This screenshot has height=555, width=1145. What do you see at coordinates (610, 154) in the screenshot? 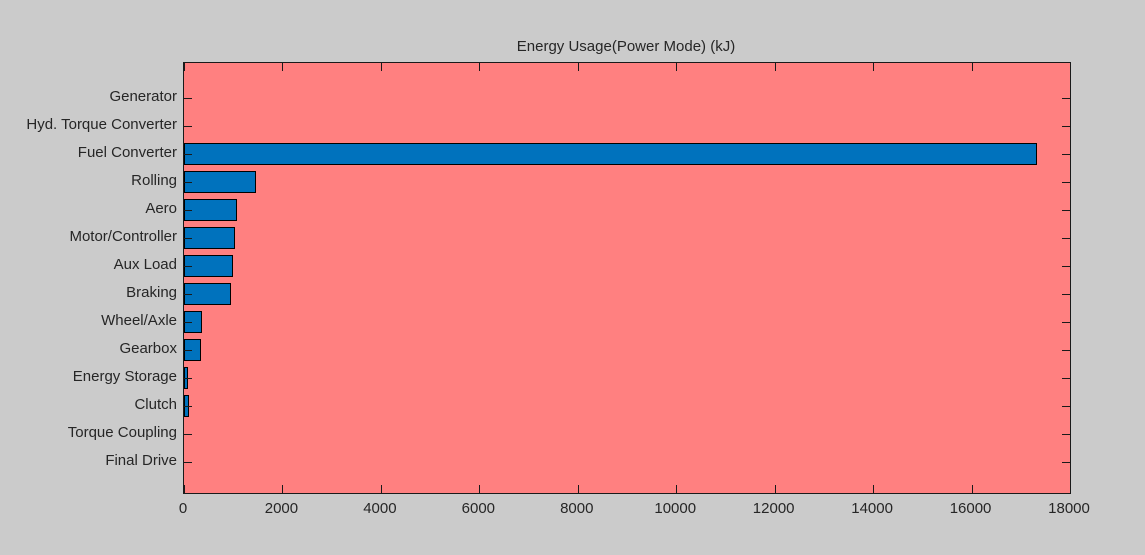
I see `bar-fuel-converter` at bounding box center [610, 154].